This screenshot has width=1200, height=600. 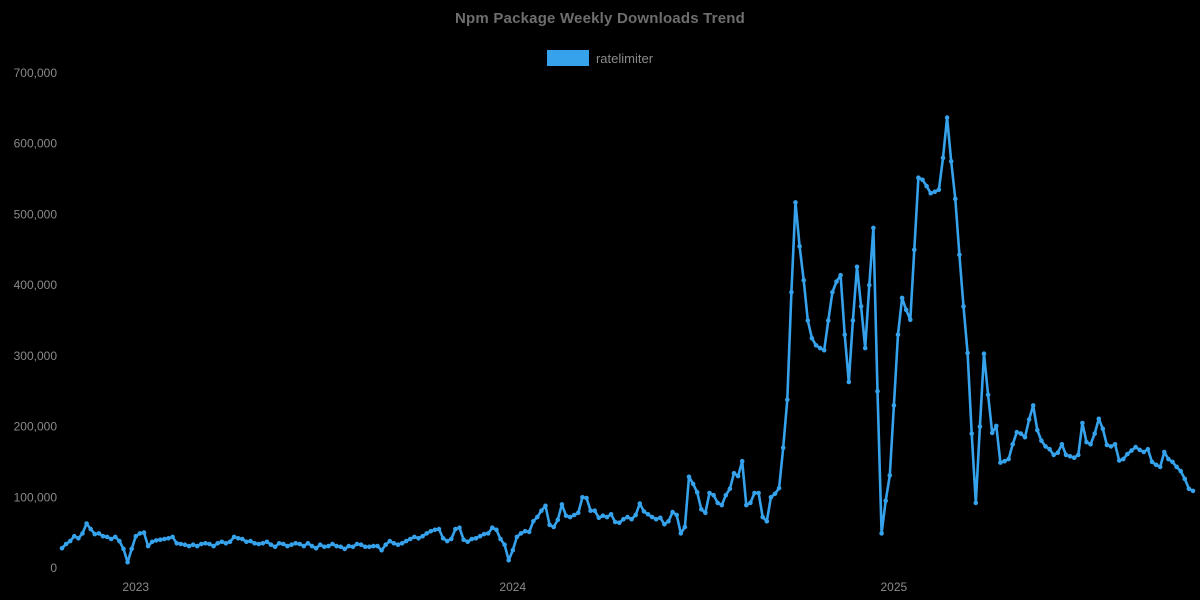 What do you see at coordinates (36, 427) in the screenshot?
I see `y-tick-label: 200,000` at bounding box center [36, 427].